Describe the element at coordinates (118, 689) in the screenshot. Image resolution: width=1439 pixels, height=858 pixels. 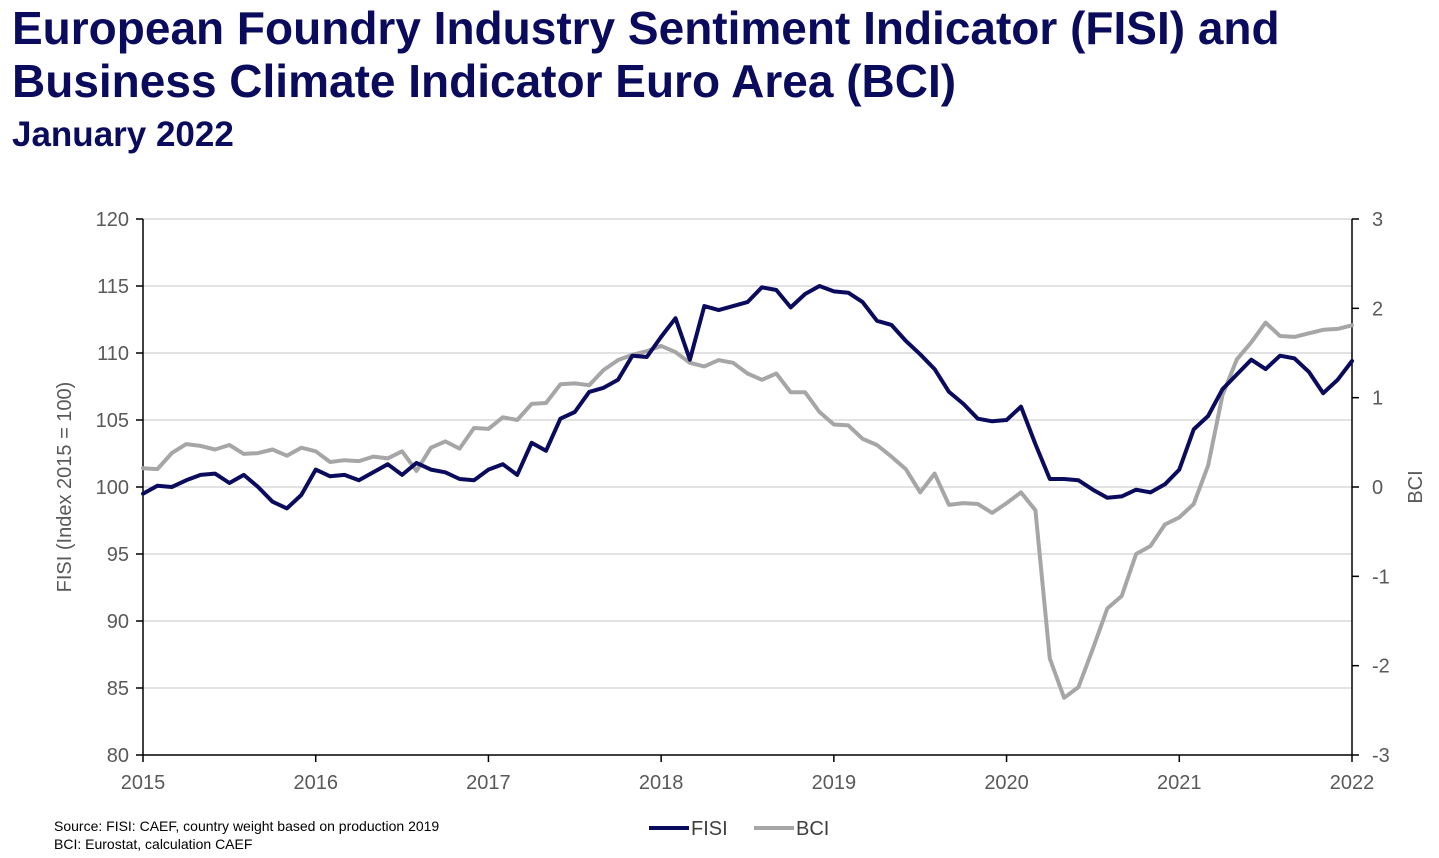
I see `y-tick-label-85: 85` at that location.